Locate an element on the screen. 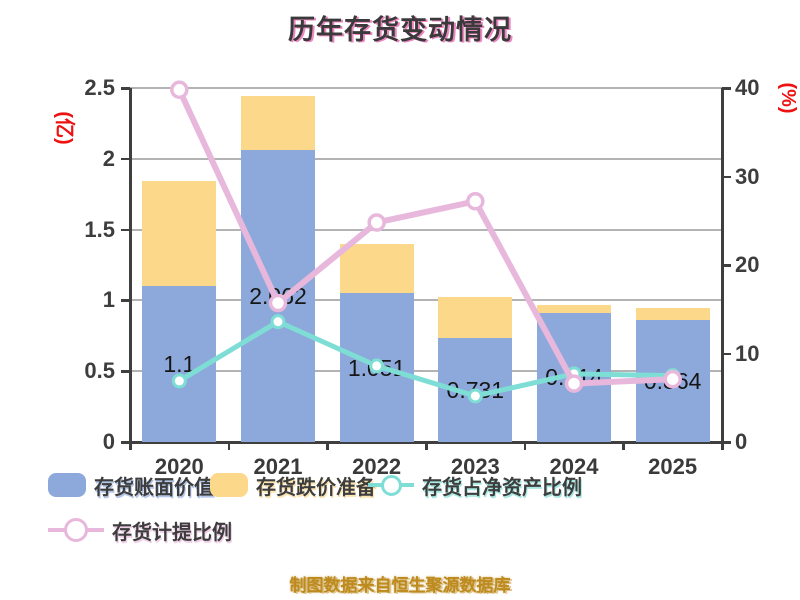  right-axis-tick-label: 10 is located at coordinates (747, 353).